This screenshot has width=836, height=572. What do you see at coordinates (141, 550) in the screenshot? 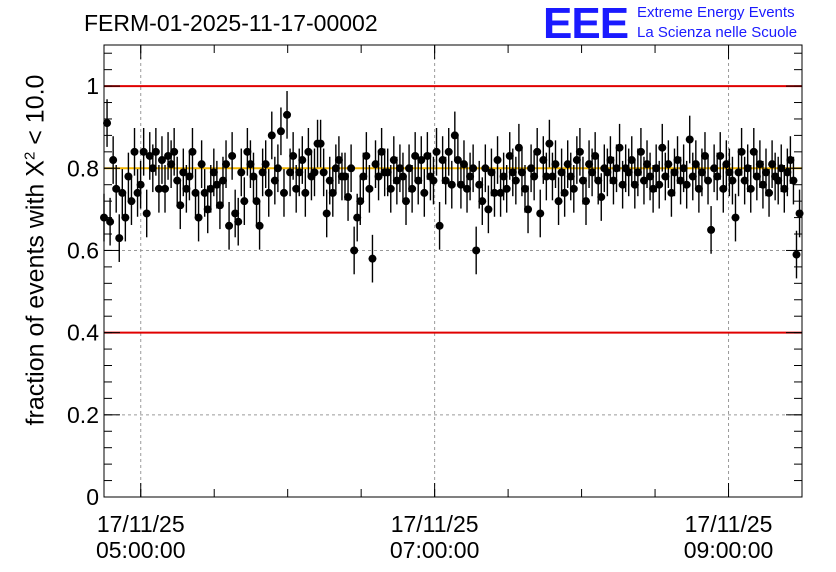
I see `x-tick-label-time: 05:00:00` at bounding box center [141, 550].